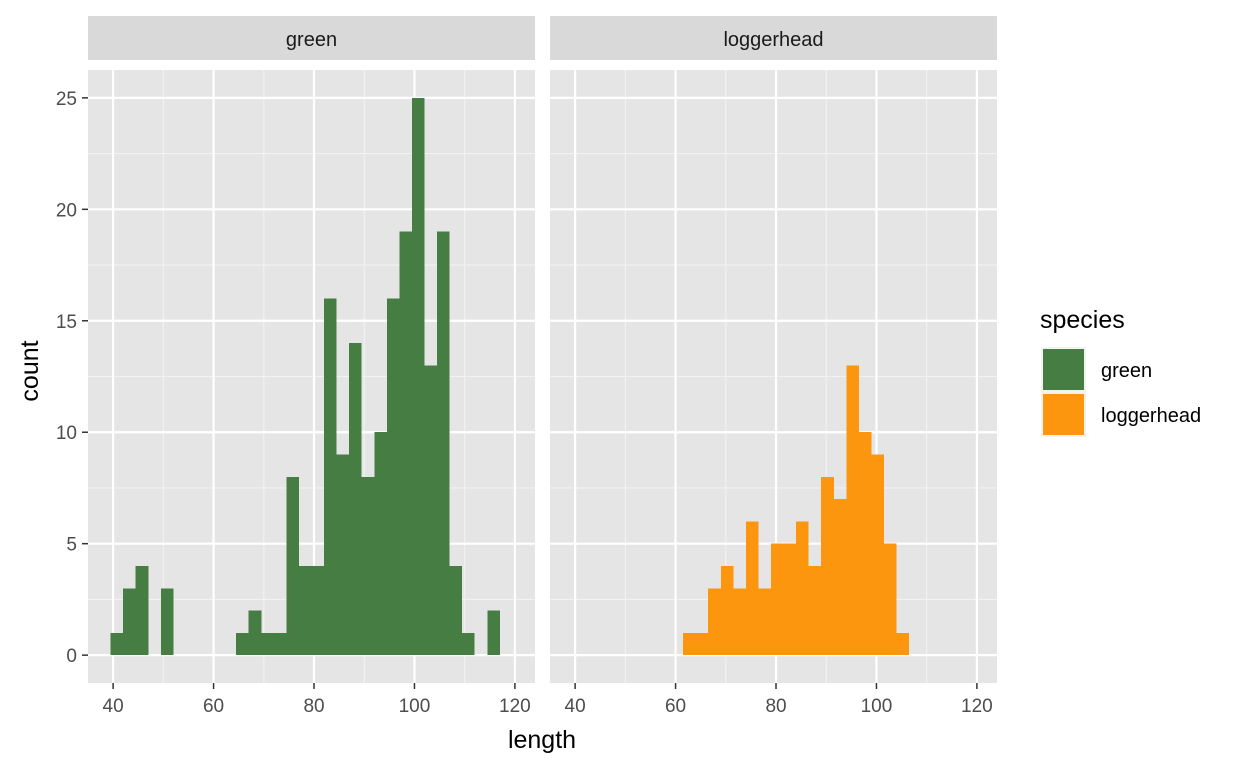  I want to click on y-tick-label: 20, so click(66, 210).